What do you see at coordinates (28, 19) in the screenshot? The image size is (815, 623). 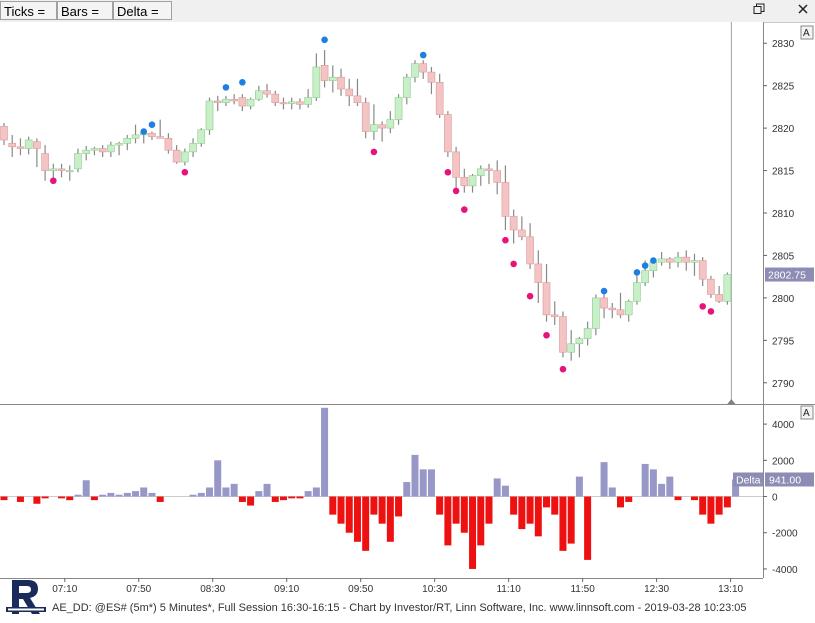 I see `ticks-button: Ticks = 0` at bounding box center [28, 19].